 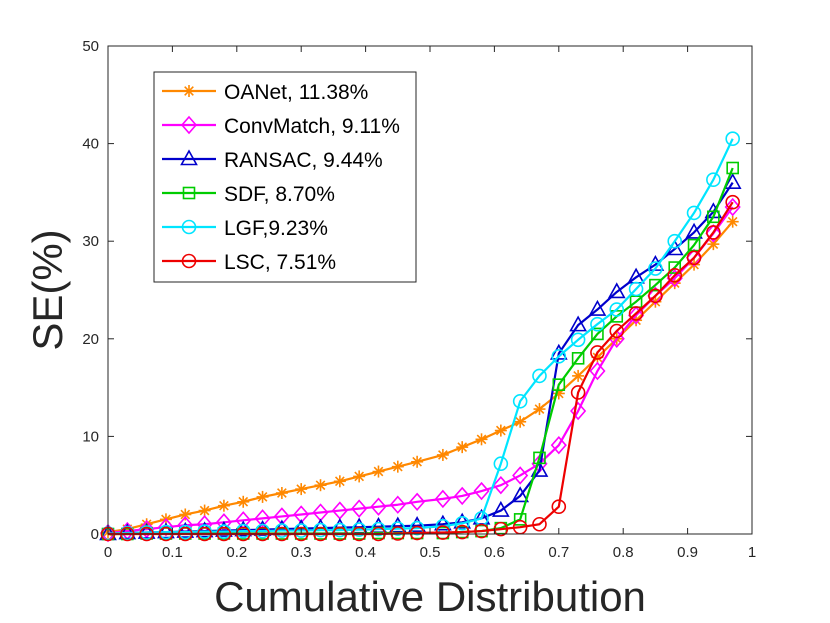 What do you see at coordinates (245, 228) in the screenshot?
I see `legend-entry: LGF,9.23%` at bounding box center [245, 228].